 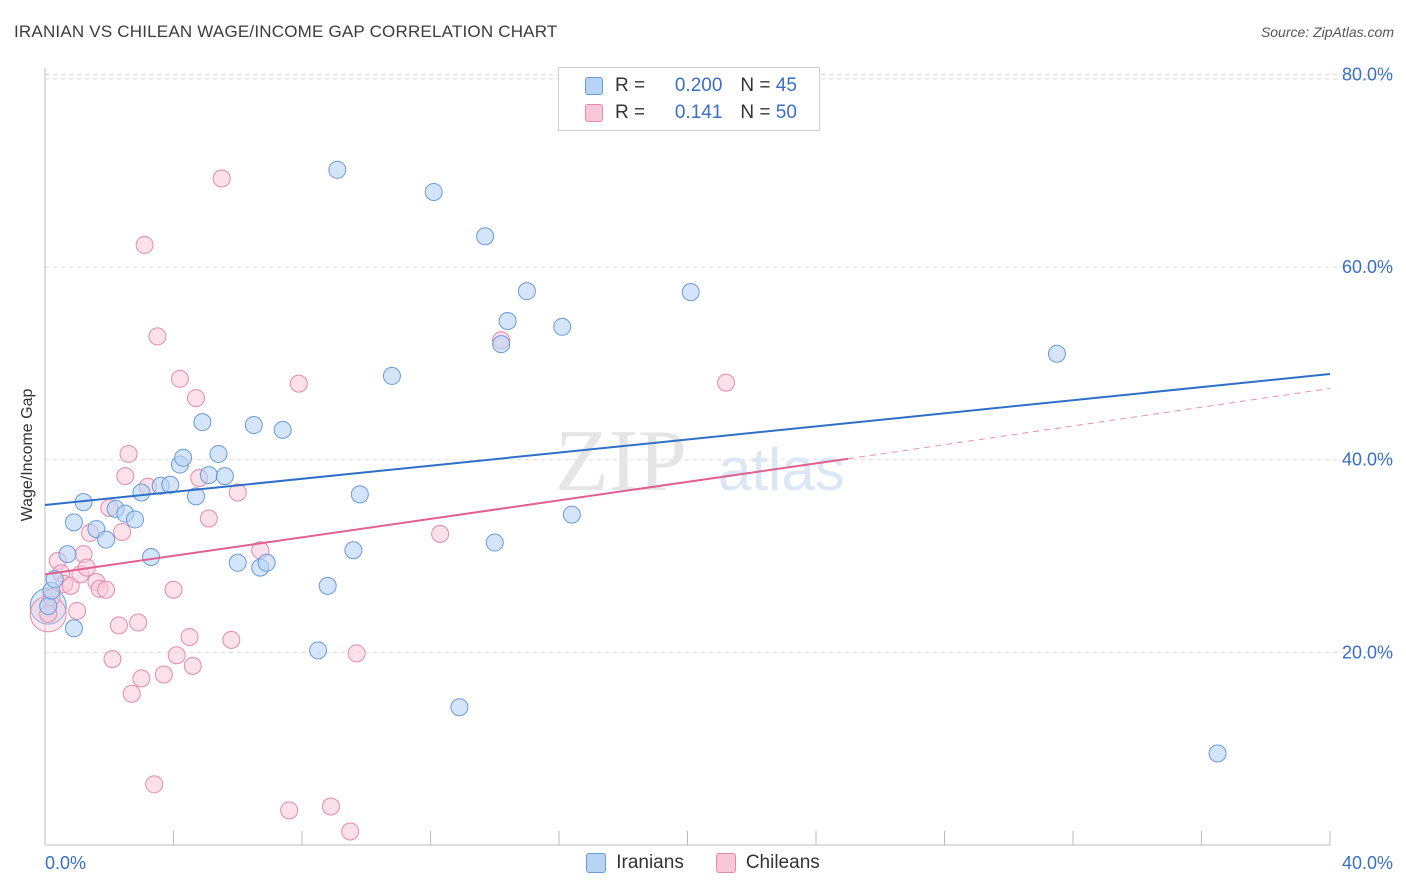 I want to click on chileans-trendline, so click(x=446, y=516).